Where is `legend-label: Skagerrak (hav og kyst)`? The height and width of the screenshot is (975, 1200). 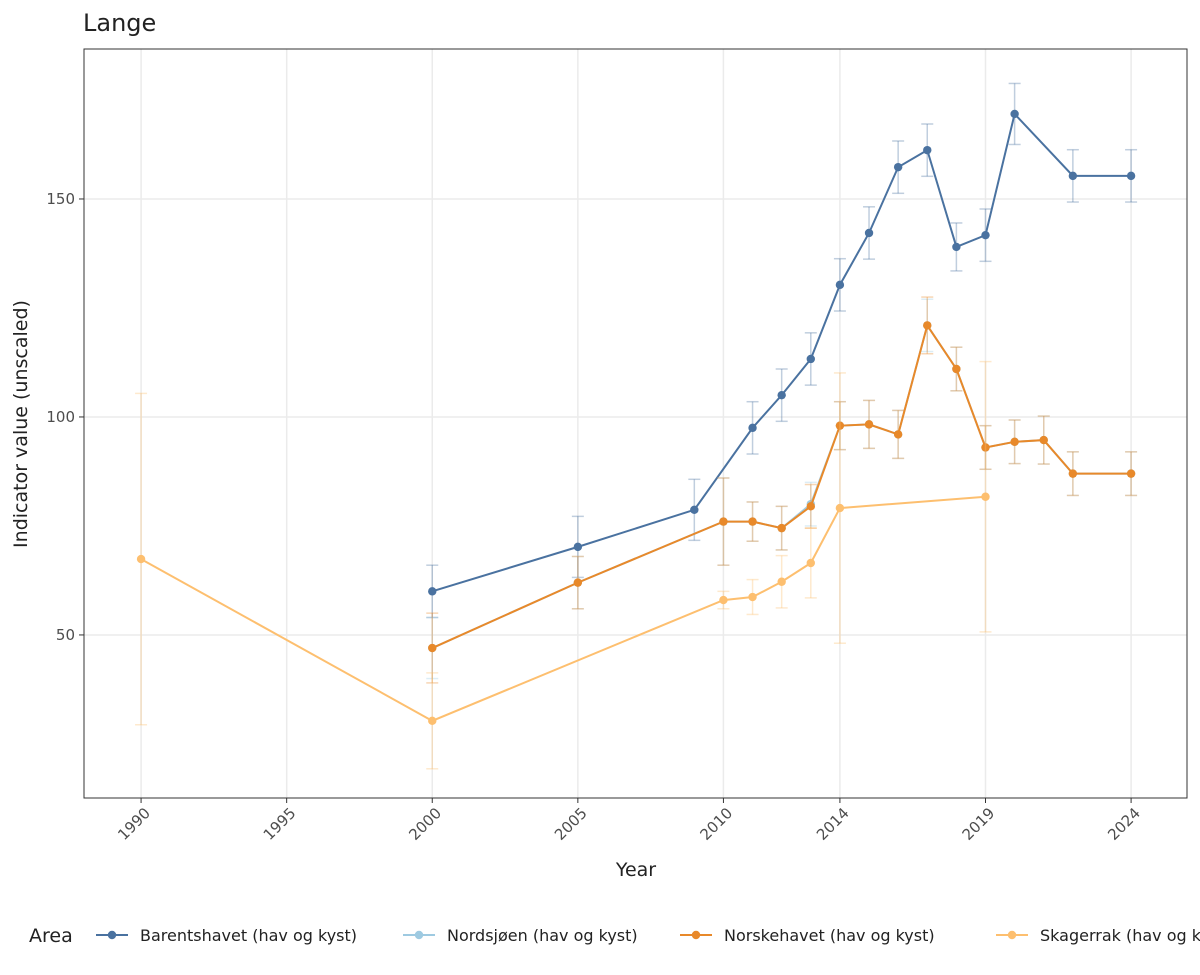
legend-label: Skagerrak (hav og kyst) is located at coordinates (1120, 935).